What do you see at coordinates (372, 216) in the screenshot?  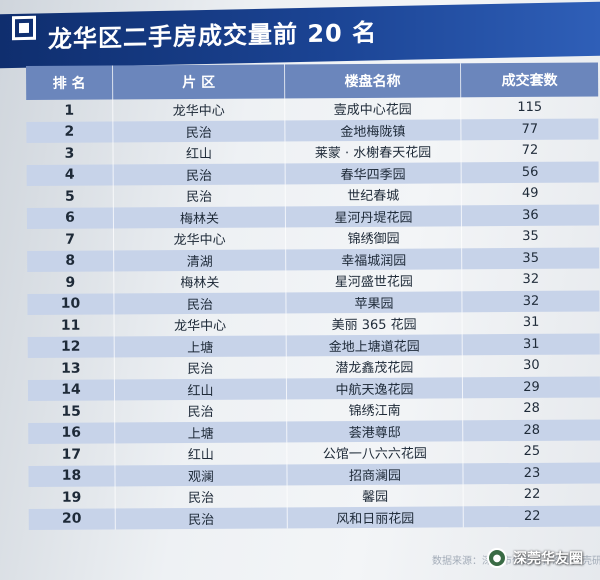 I see `estate-cell: 星河丹堤花园` at bounding box center [372, 216].